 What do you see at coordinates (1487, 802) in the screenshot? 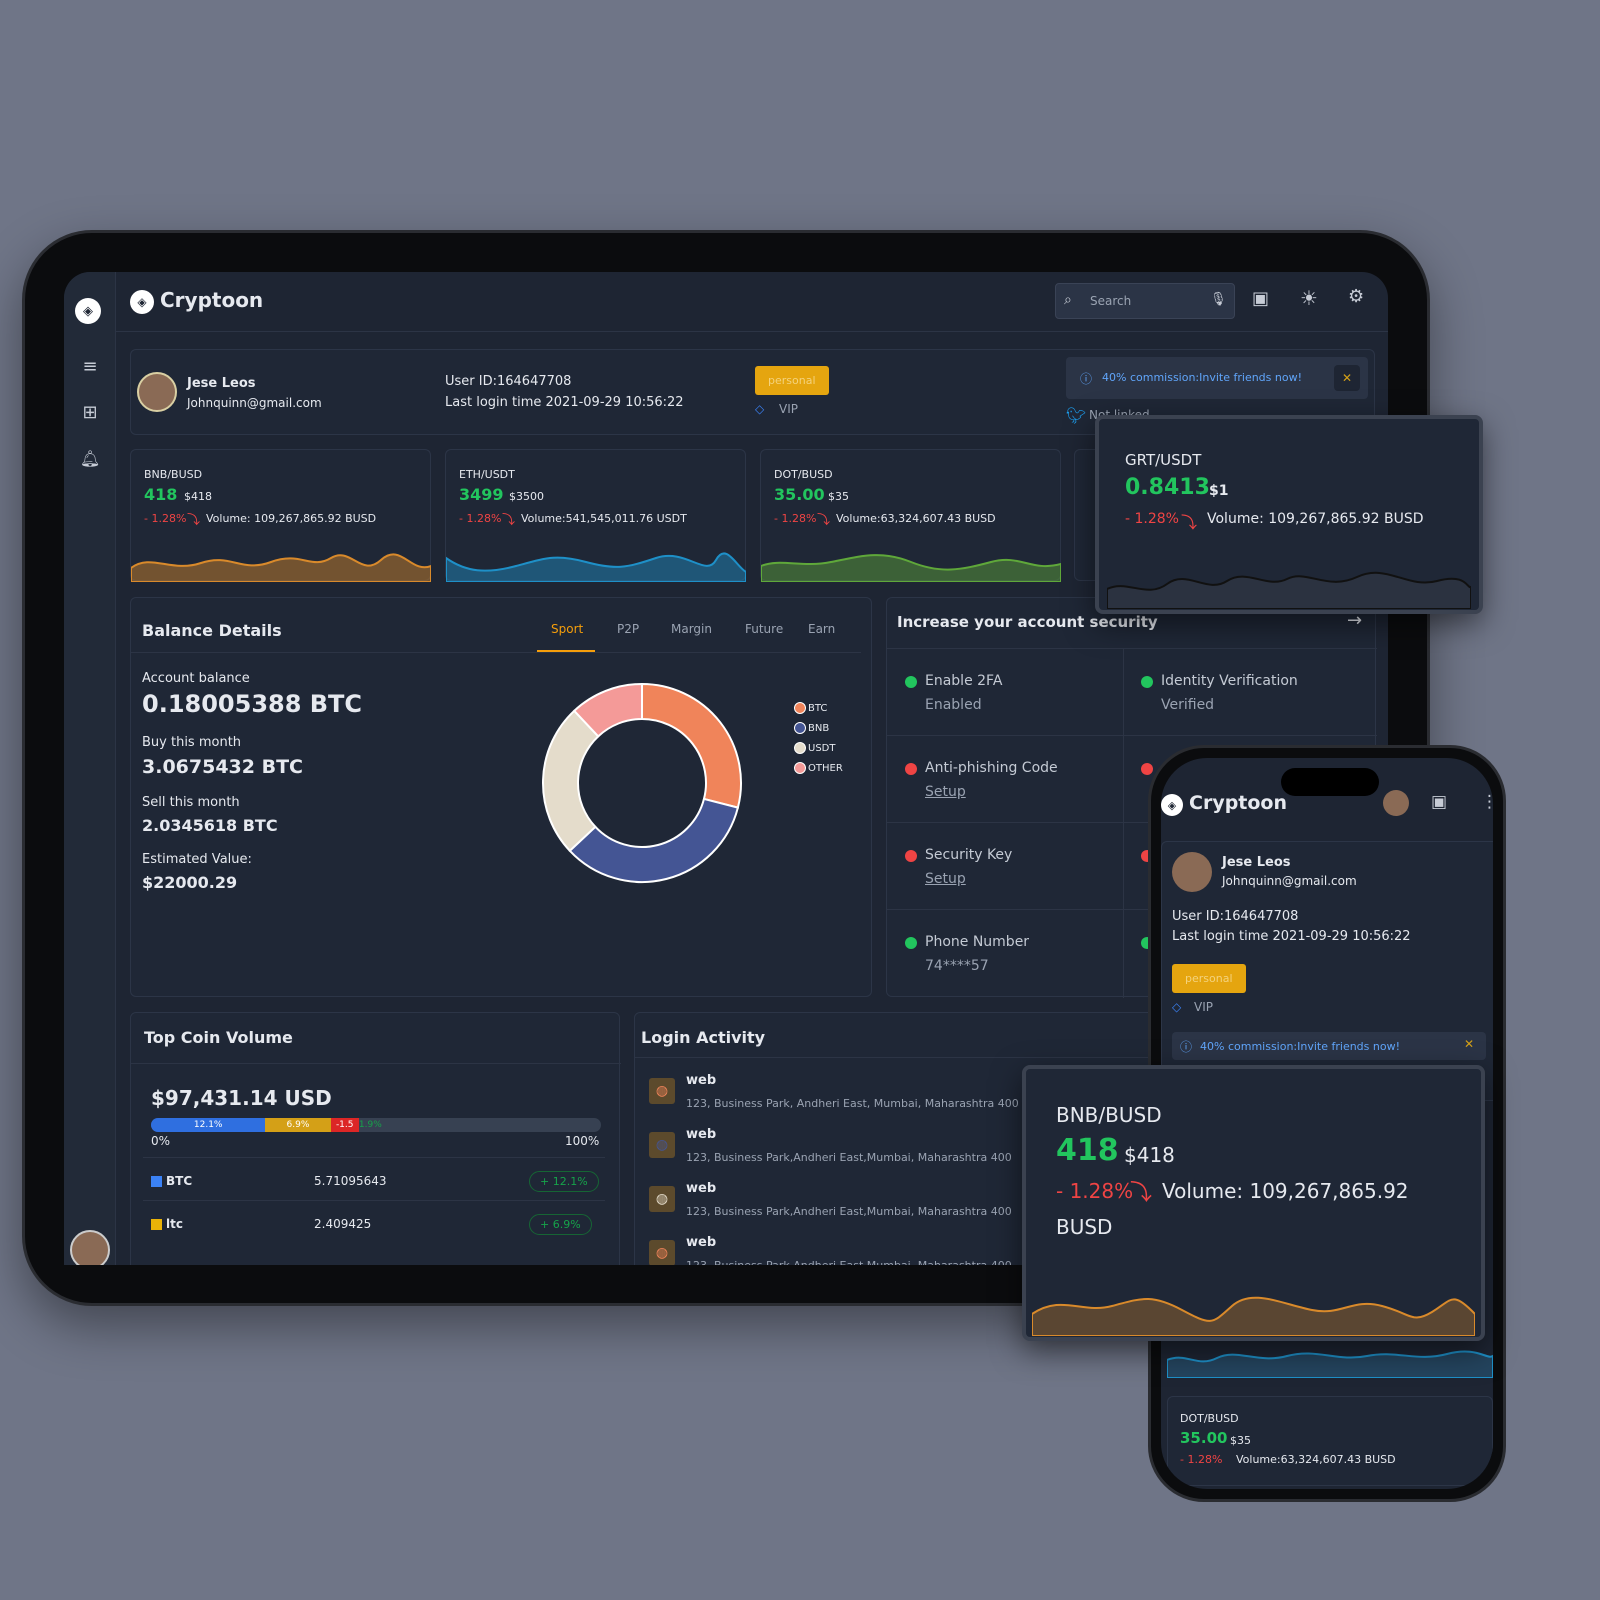
I see `more-icon: ⋮` at bounding box center [1487, 802].